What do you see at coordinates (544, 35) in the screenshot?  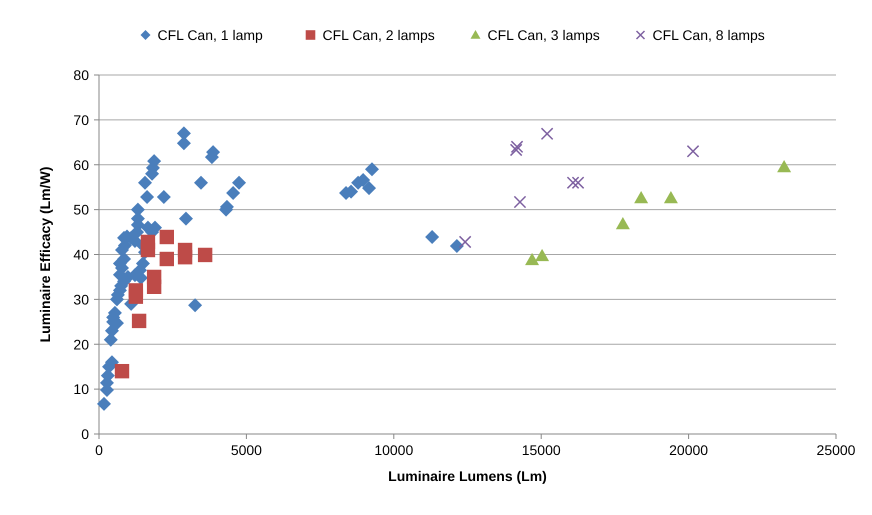 I see `legend-label: CFL Can, 3 lamps` at bounding box center [544, 35].